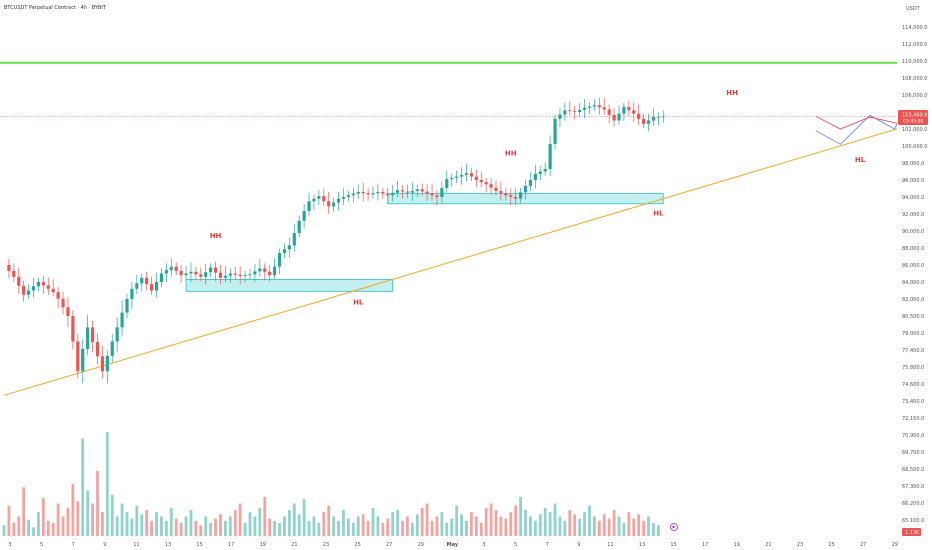 Image resolution: width=932 pixels, height=550 pixels. What do you see at coordinates (913, 164) in the screenshot?
I see `price-tick-label: 98,000.0` at bounding box center [913, 164].